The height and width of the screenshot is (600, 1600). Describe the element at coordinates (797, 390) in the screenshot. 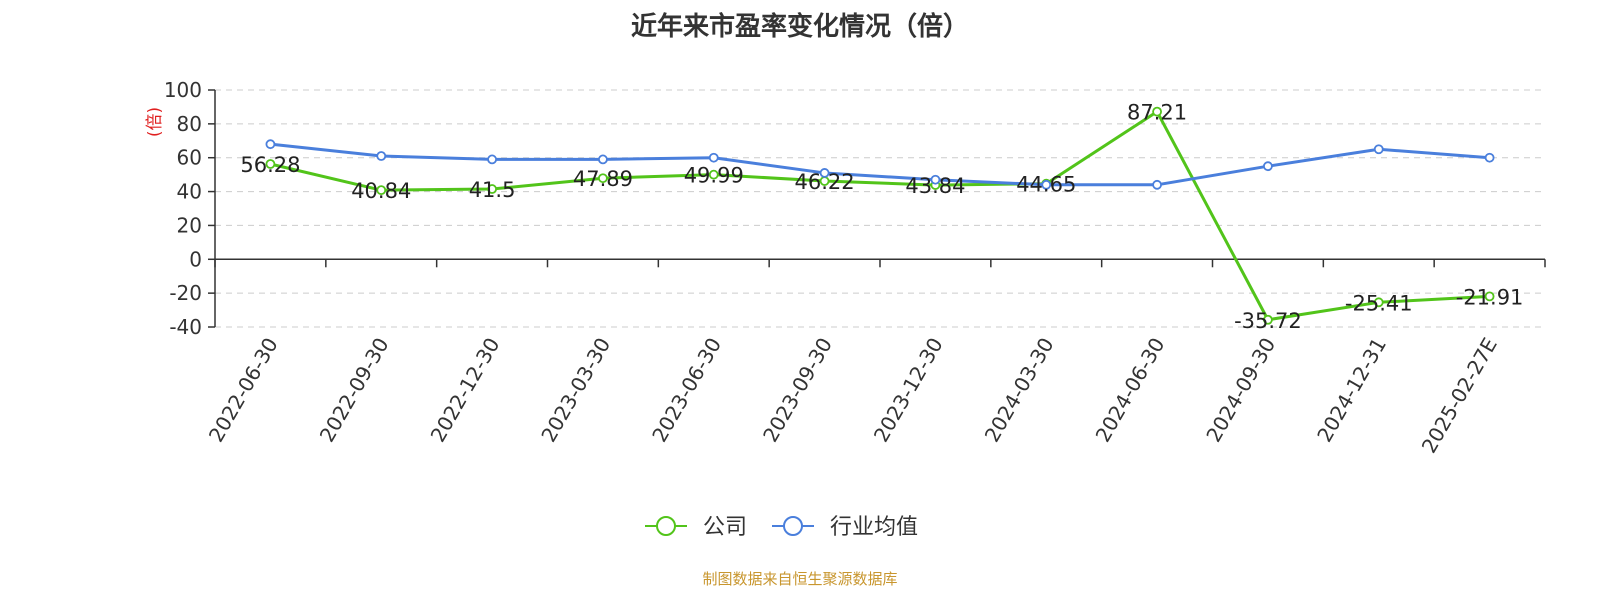

I see `x-tick-label: 2023-09-30` at that location.